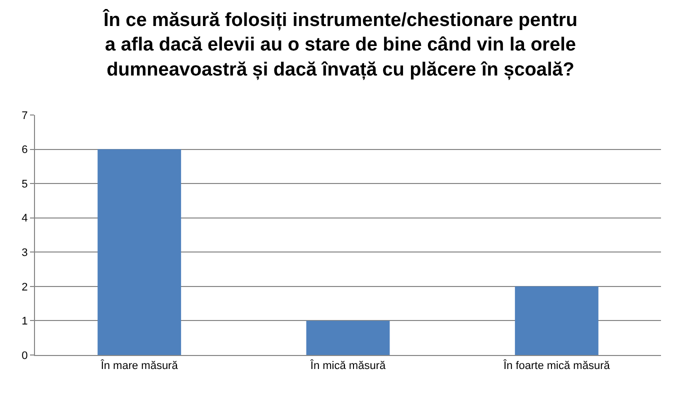  Describe the element at coordinates (25, 252) in the screenshot. I see `y-tick-label: 3` at that location.